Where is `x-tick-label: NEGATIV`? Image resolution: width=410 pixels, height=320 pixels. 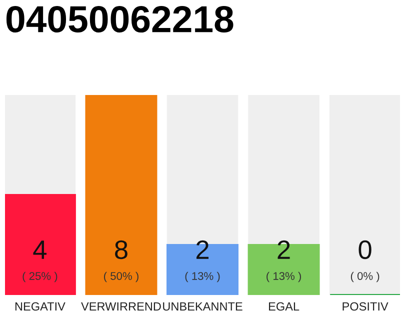
x-tick-label: NEGATIV is located at coordinates (40, 306).